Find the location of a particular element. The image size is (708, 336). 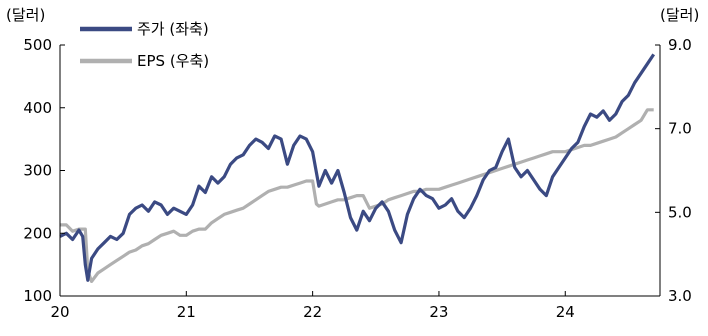

right-tick-label: 7.0 is located at coordinates (680, 129).